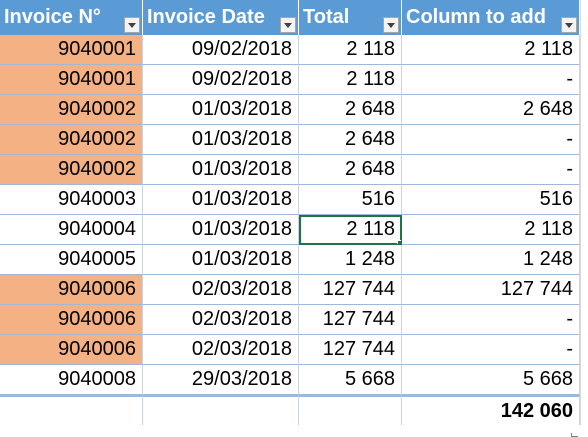 This screenshot has height=437, width=588. What do you see at coordinates (574, 435) in the screenshot?
I see `table-resize-handle-icon` at bounding box center [574, 435].